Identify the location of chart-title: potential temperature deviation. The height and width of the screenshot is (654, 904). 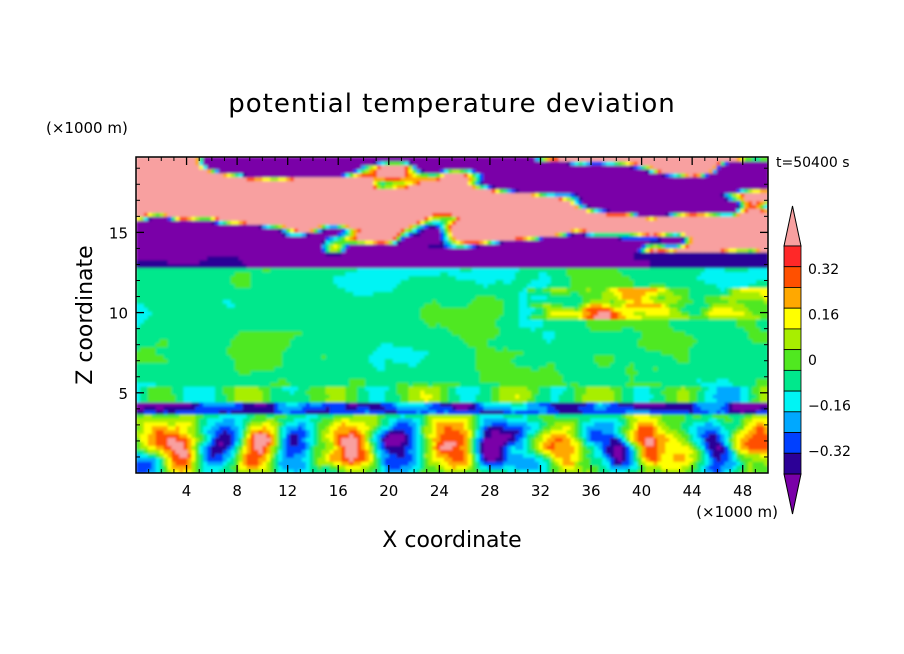
(451, 104).